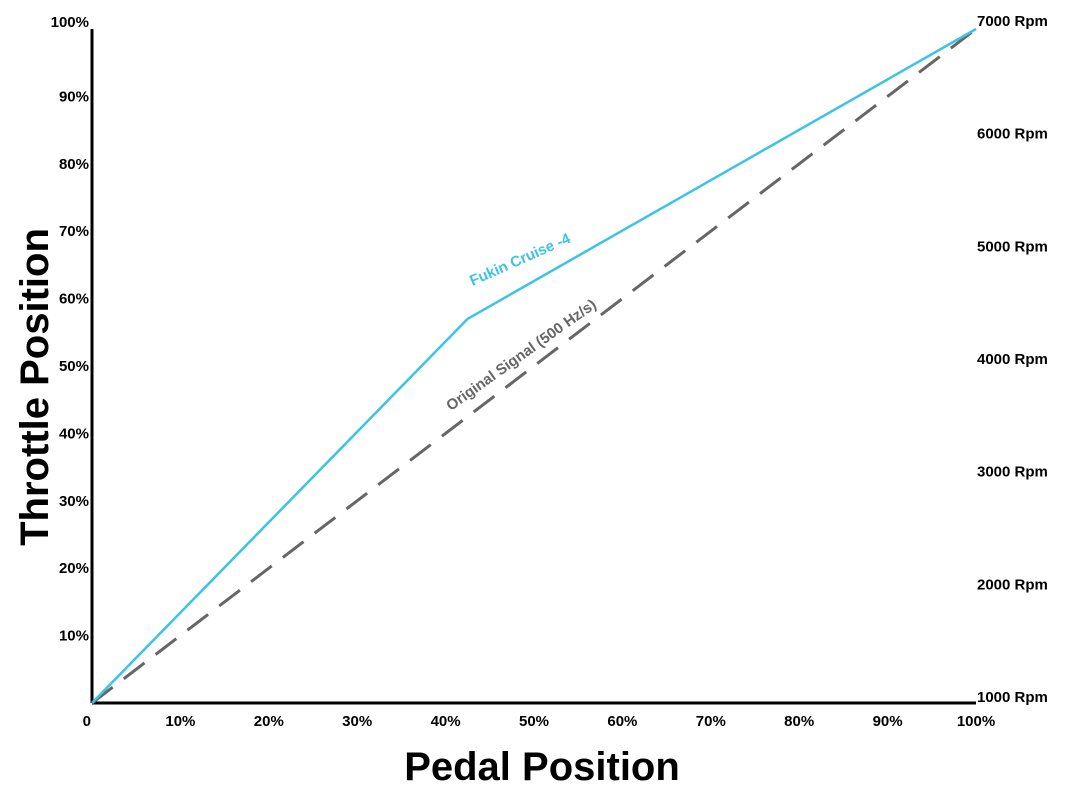 This screenshot has width=1080, height=800. I want to click on y-tick-label: 40%, so click(74, 433).